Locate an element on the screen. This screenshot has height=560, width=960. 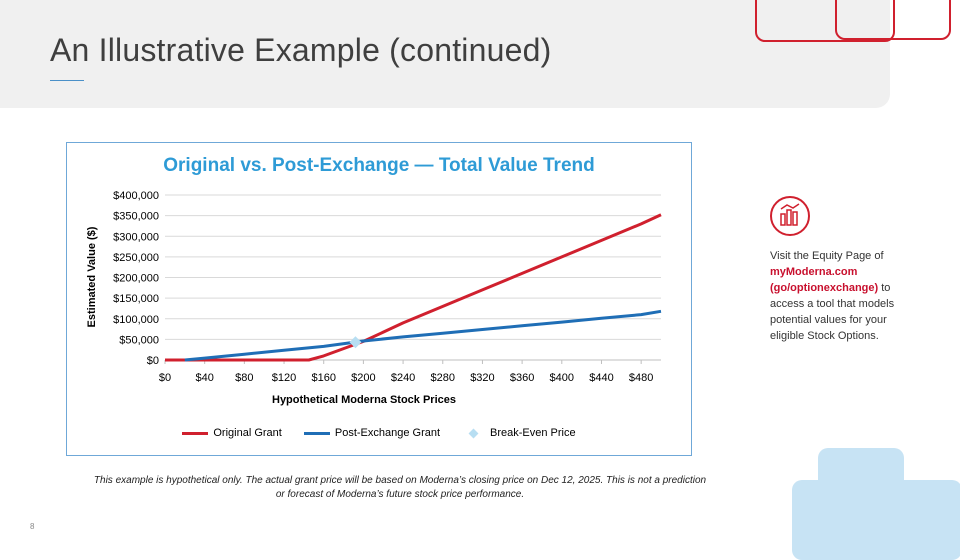
mymoderna-link: myModerna.com is located at coordinates (814, 272).